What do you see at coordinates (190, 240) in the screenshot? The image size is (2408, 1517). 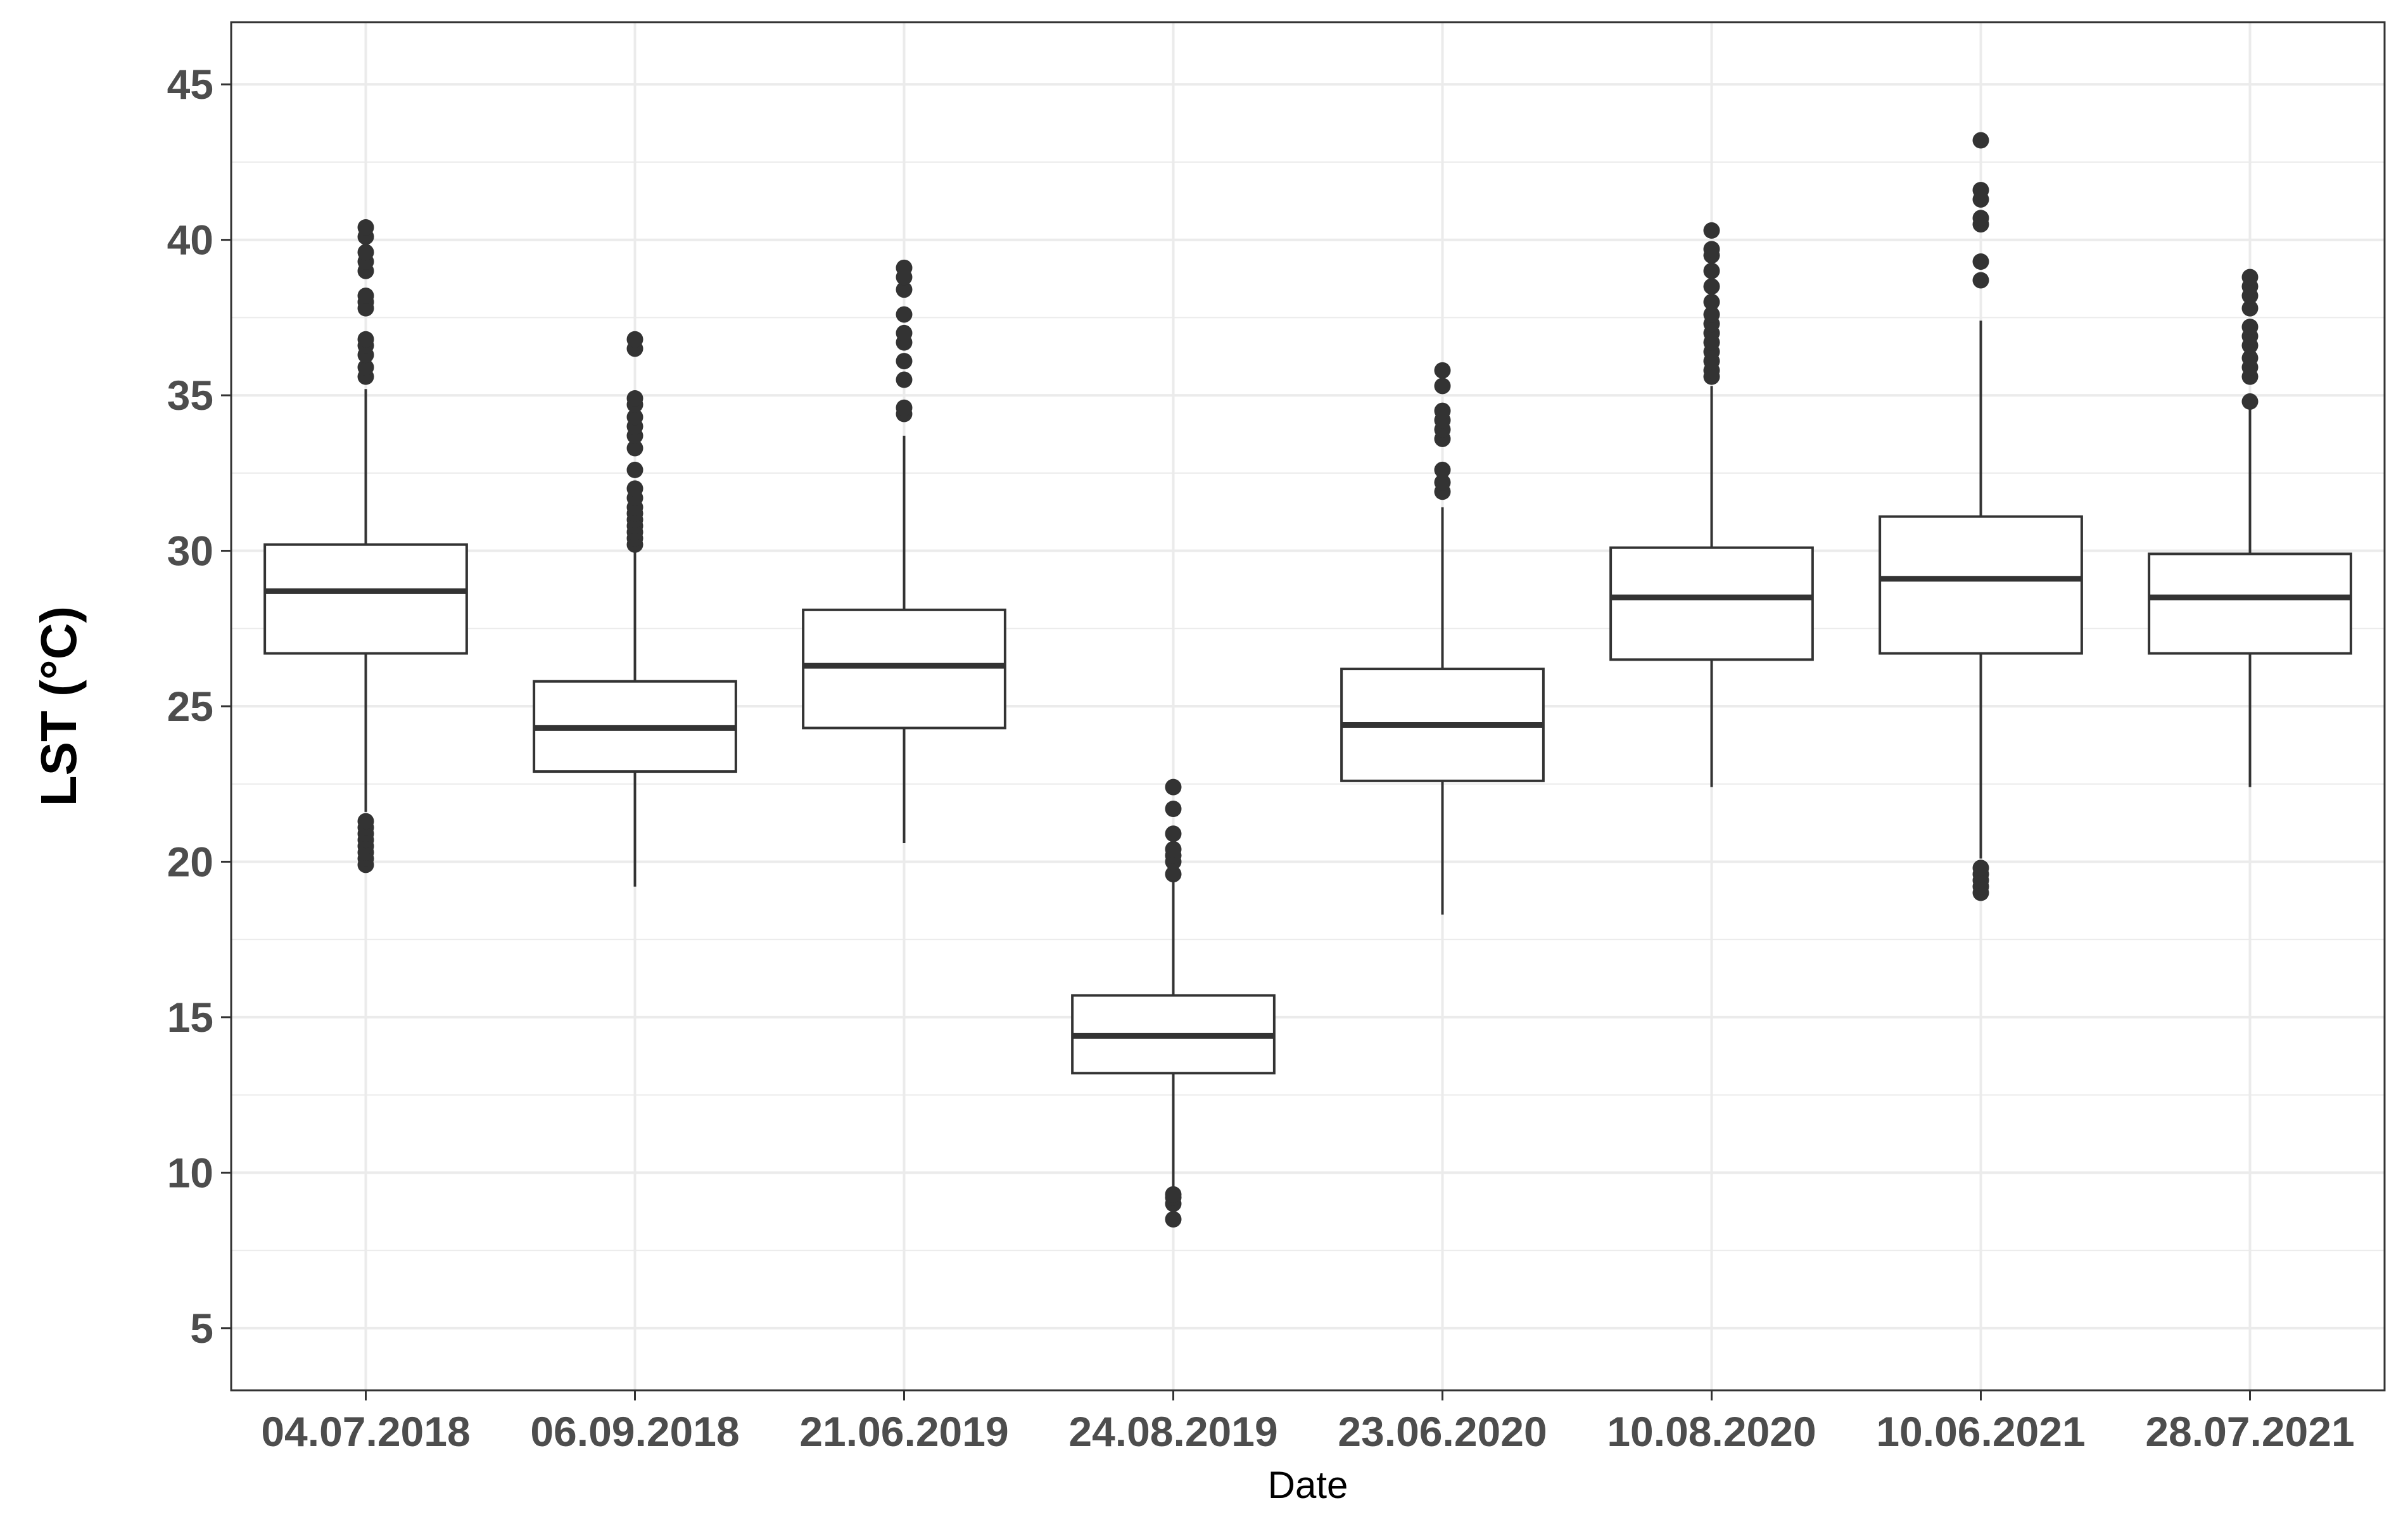 I see `y-tick-label: 40` at bounding box center [190, 240].